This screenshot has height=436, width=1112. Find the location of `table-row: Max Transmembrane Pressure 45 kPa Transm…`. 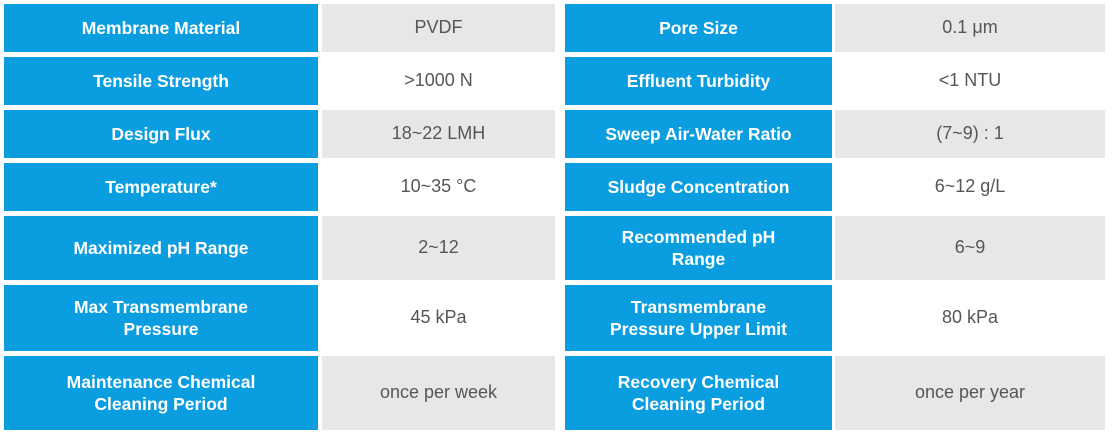

table-row: Max Transmembrane Pressure 45 kPa Transm… is located at coordinates (554, 318).